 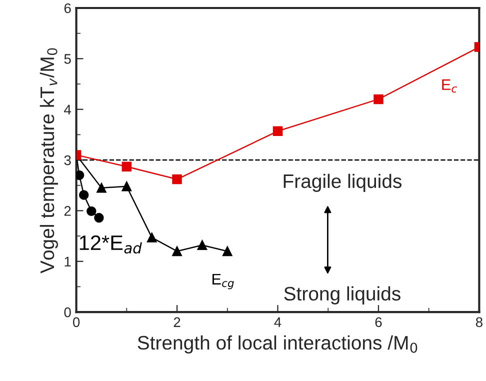 I want to click on y-tick-label: 2, so click(x=67, y=211).